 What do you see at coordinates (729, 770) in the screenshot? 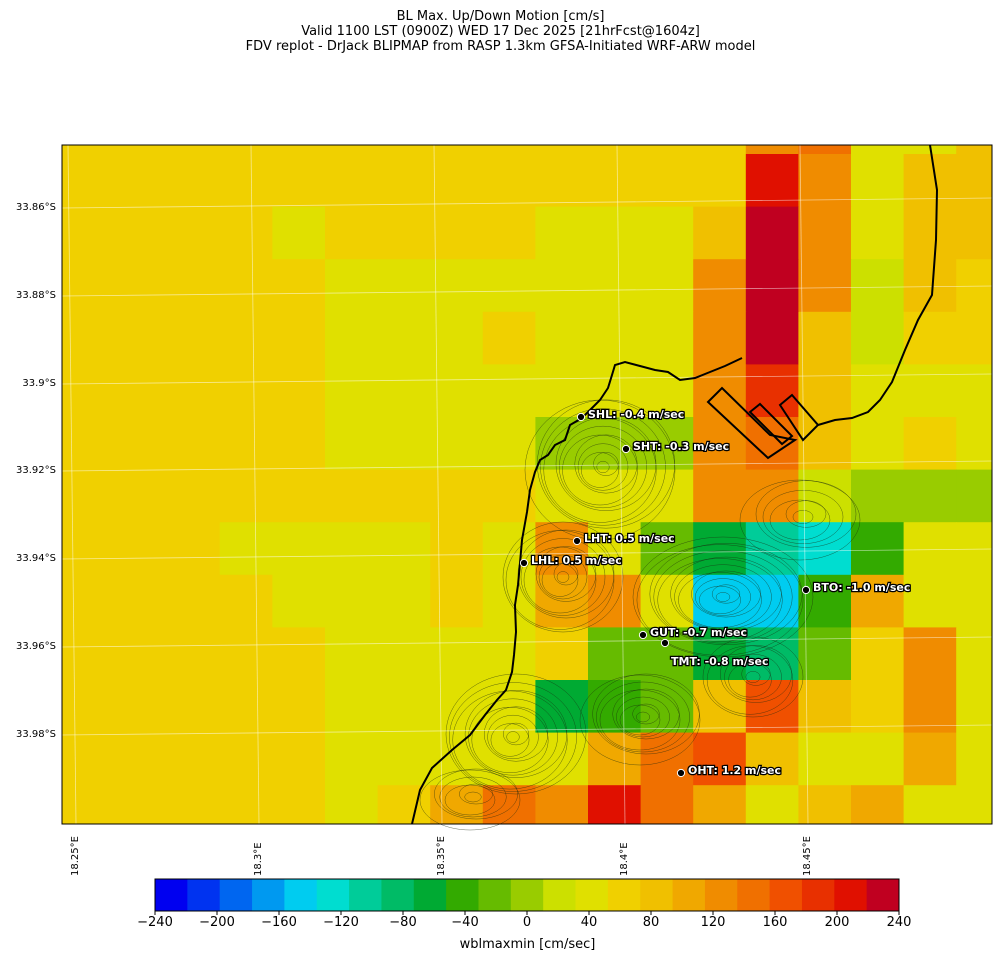
I see `station-oht: OHT: 1.2 m/sec` at bounding box center [729, 770].